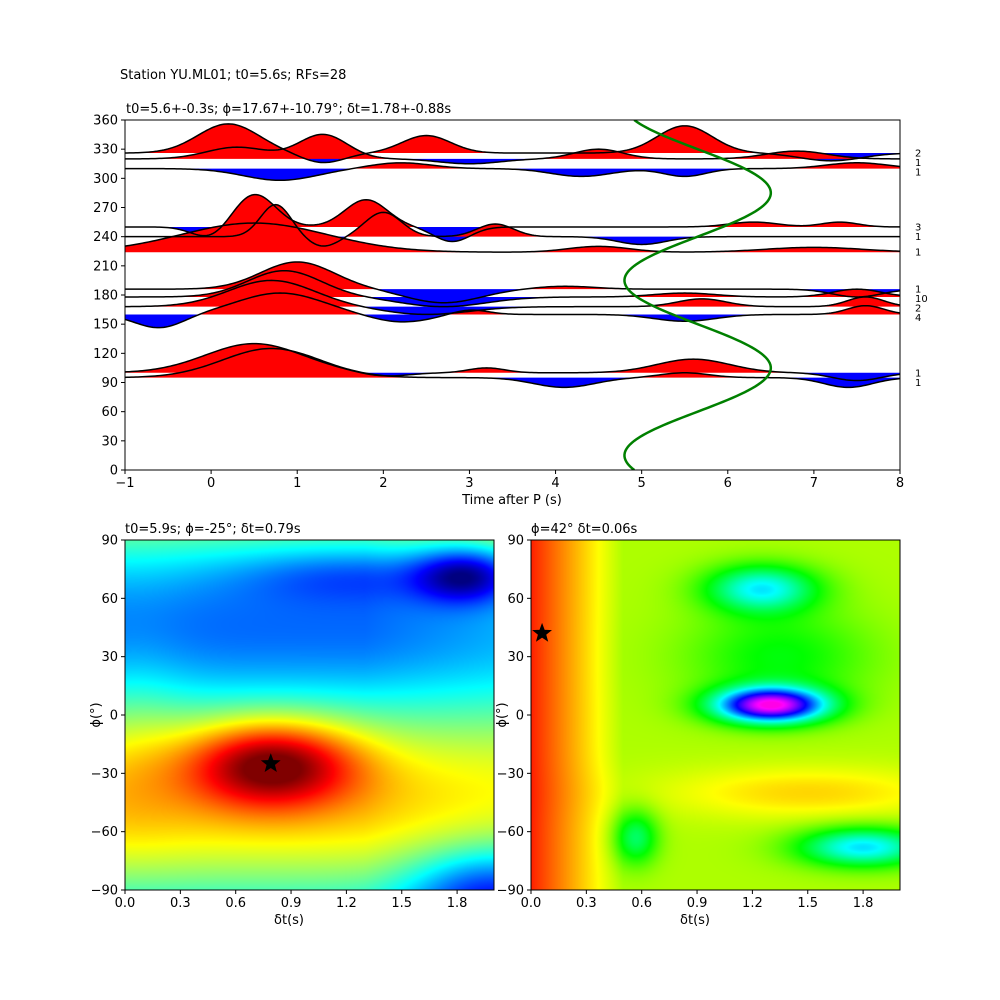 The height and width of the screenshot is (1000, 1000). Describe the element at coordinates (918, 318) in the screenshot. I see `trace-count-label: 4` at that location.